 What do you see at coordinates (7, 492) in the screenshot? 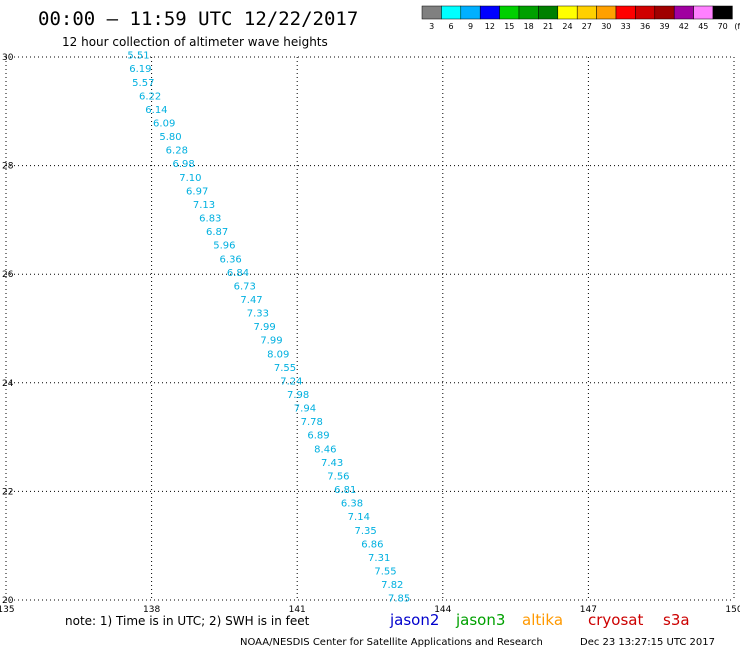
I see `y-tick-22: 22` at bounding box center [7, 492].